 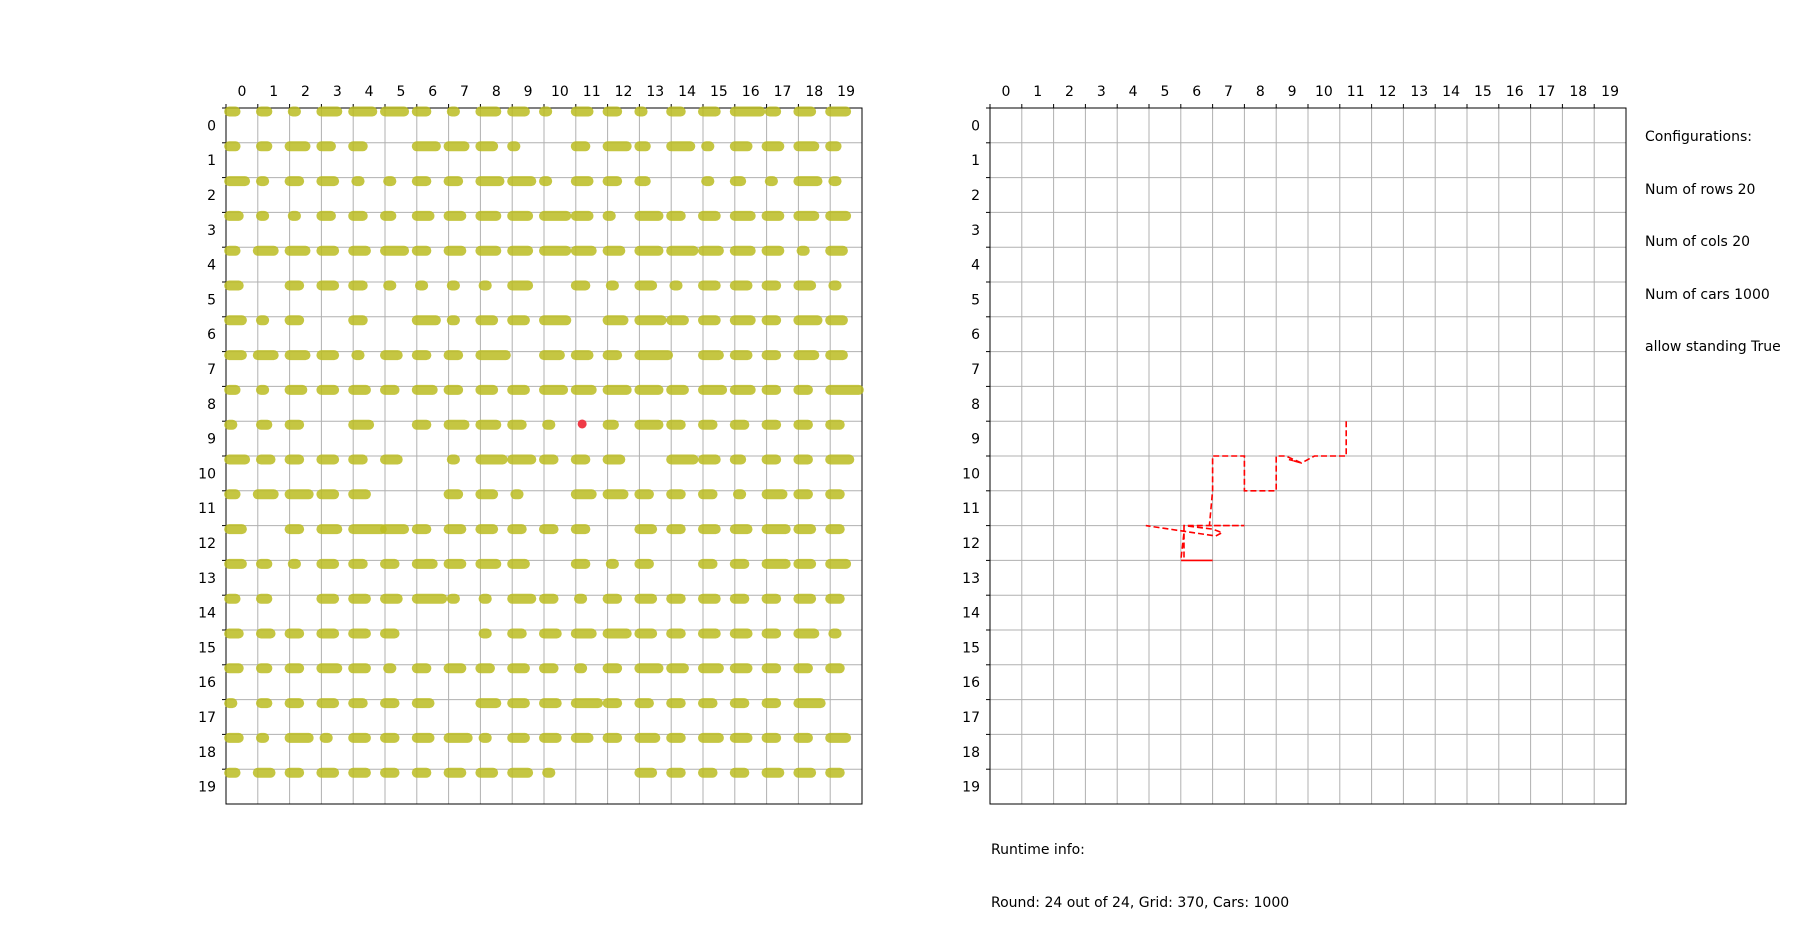 I want to click on highlighted-car-marker, so click(x=582, y=424).